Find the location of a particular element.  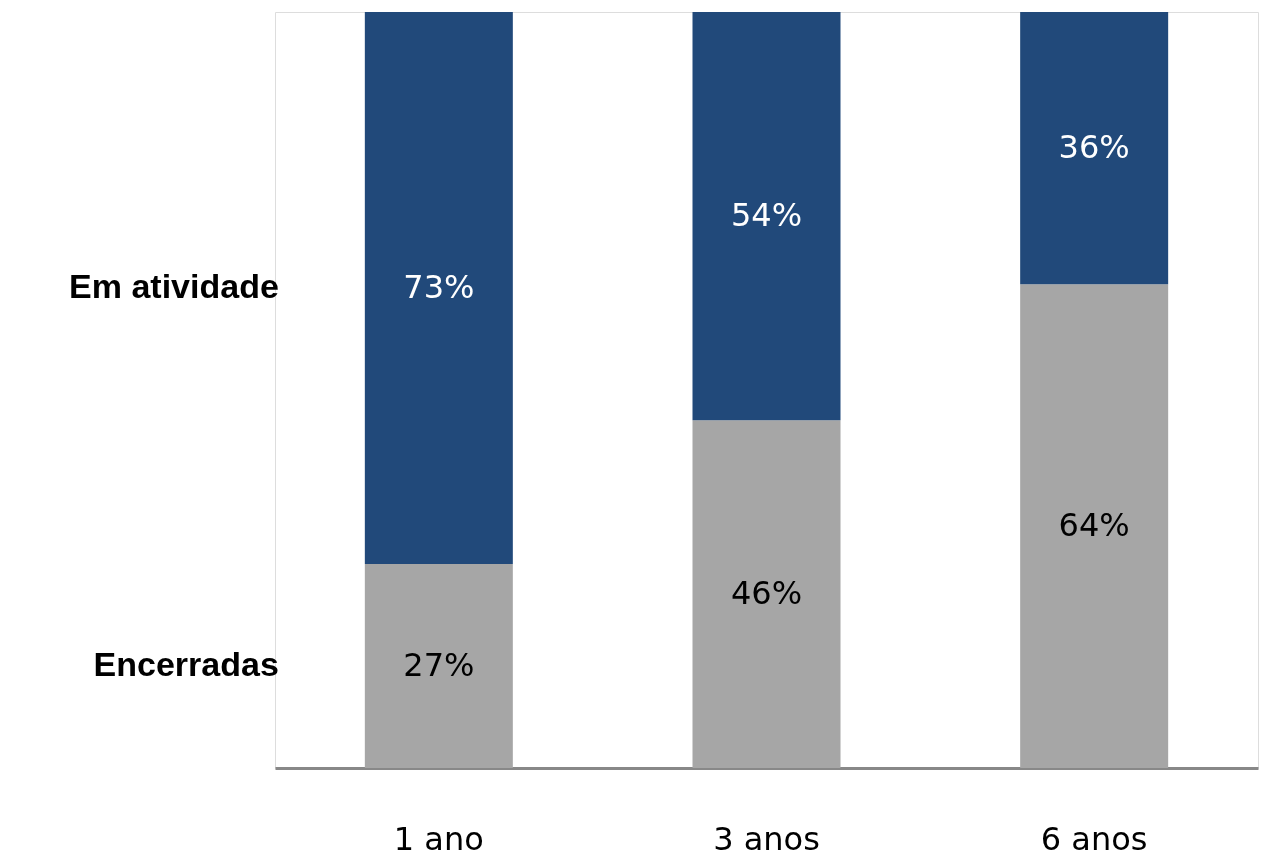

data-label: 46% is located at coordinates (766, 593).